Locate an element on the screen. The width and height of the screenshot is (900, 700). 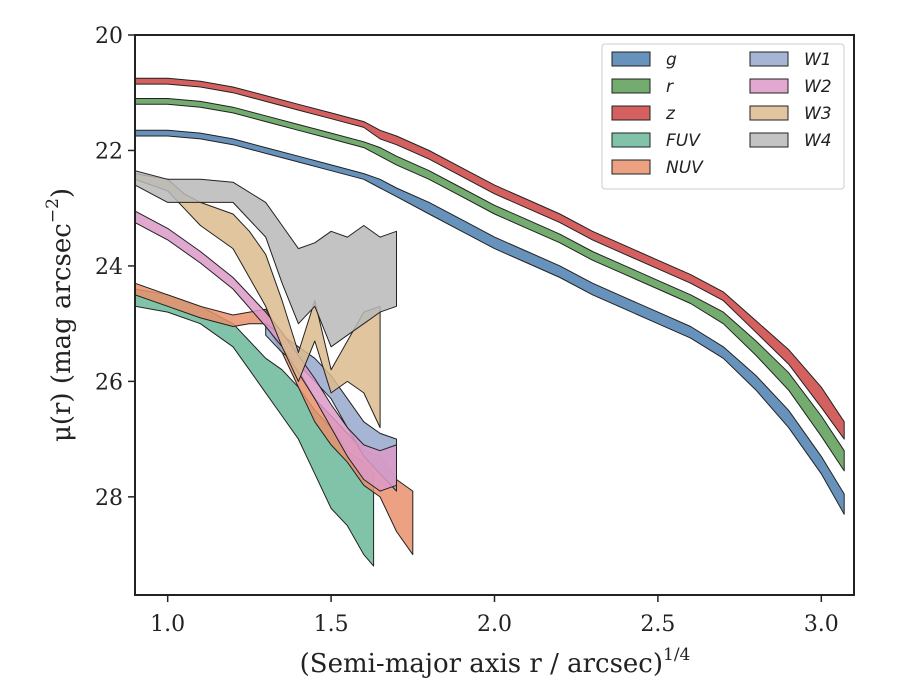
y-tick-label: 22 is located at coordinates (109, 151).